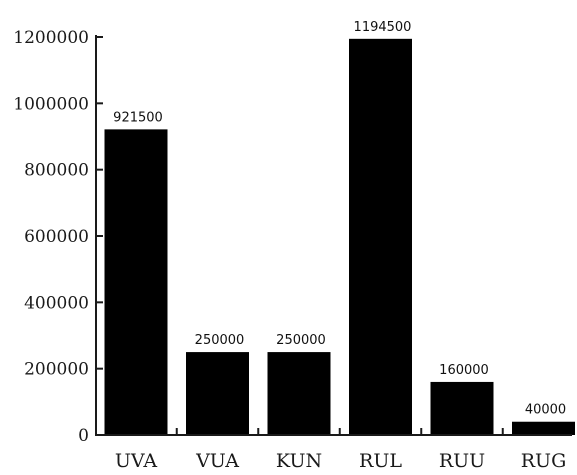 The width and height of the screenshot is (577, 475). I want to click on y-tick-label: 1000000, so click(51, 104).